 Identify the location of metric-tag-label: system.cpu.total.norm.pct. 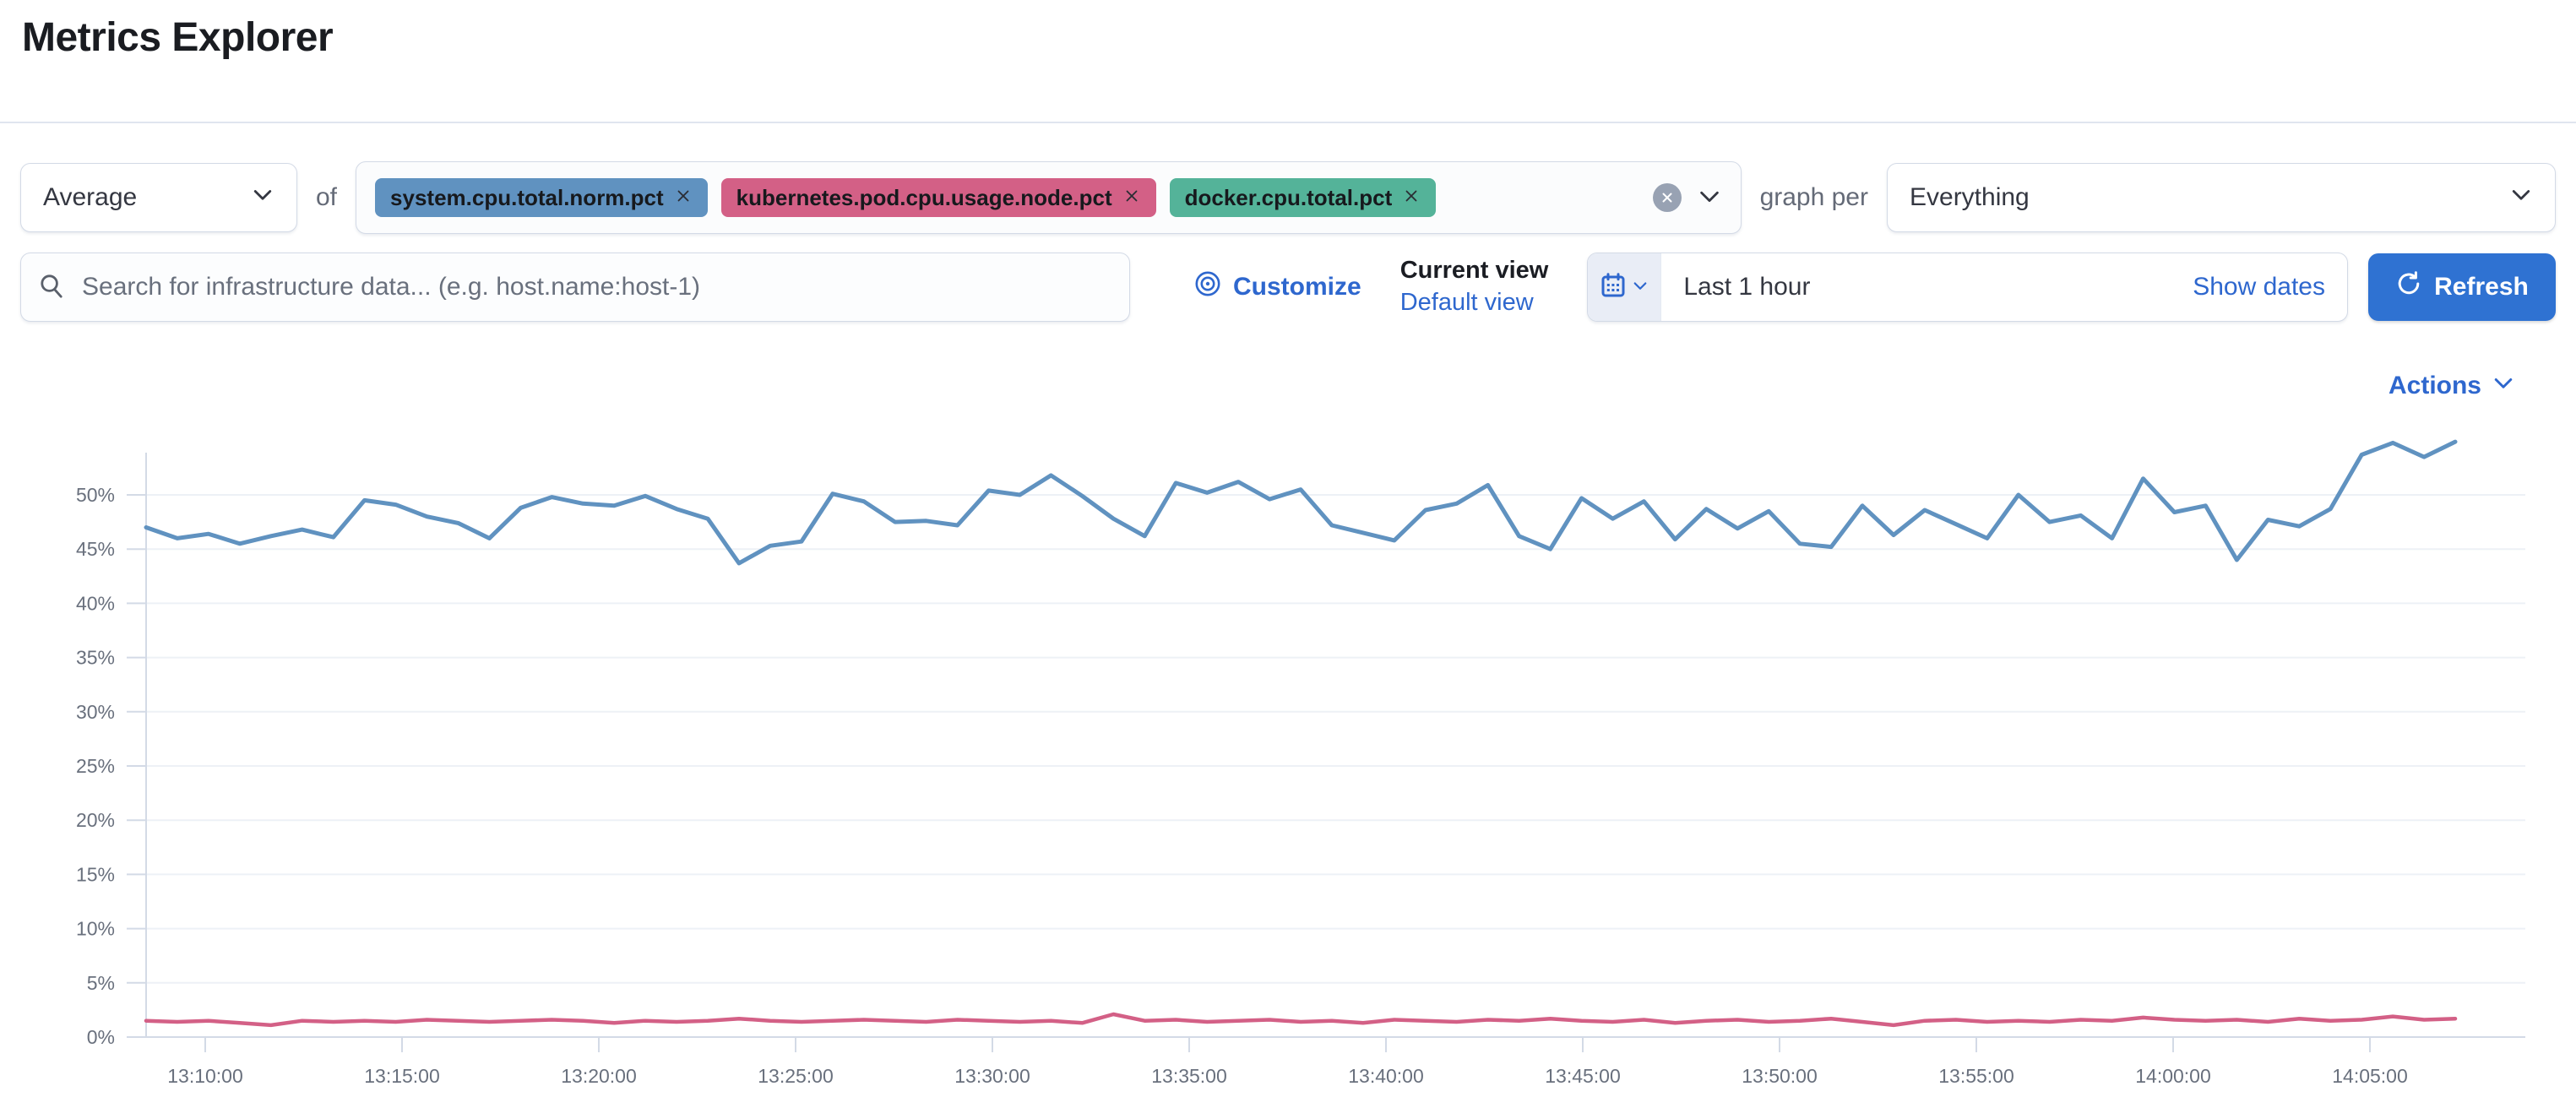
(527, 197).